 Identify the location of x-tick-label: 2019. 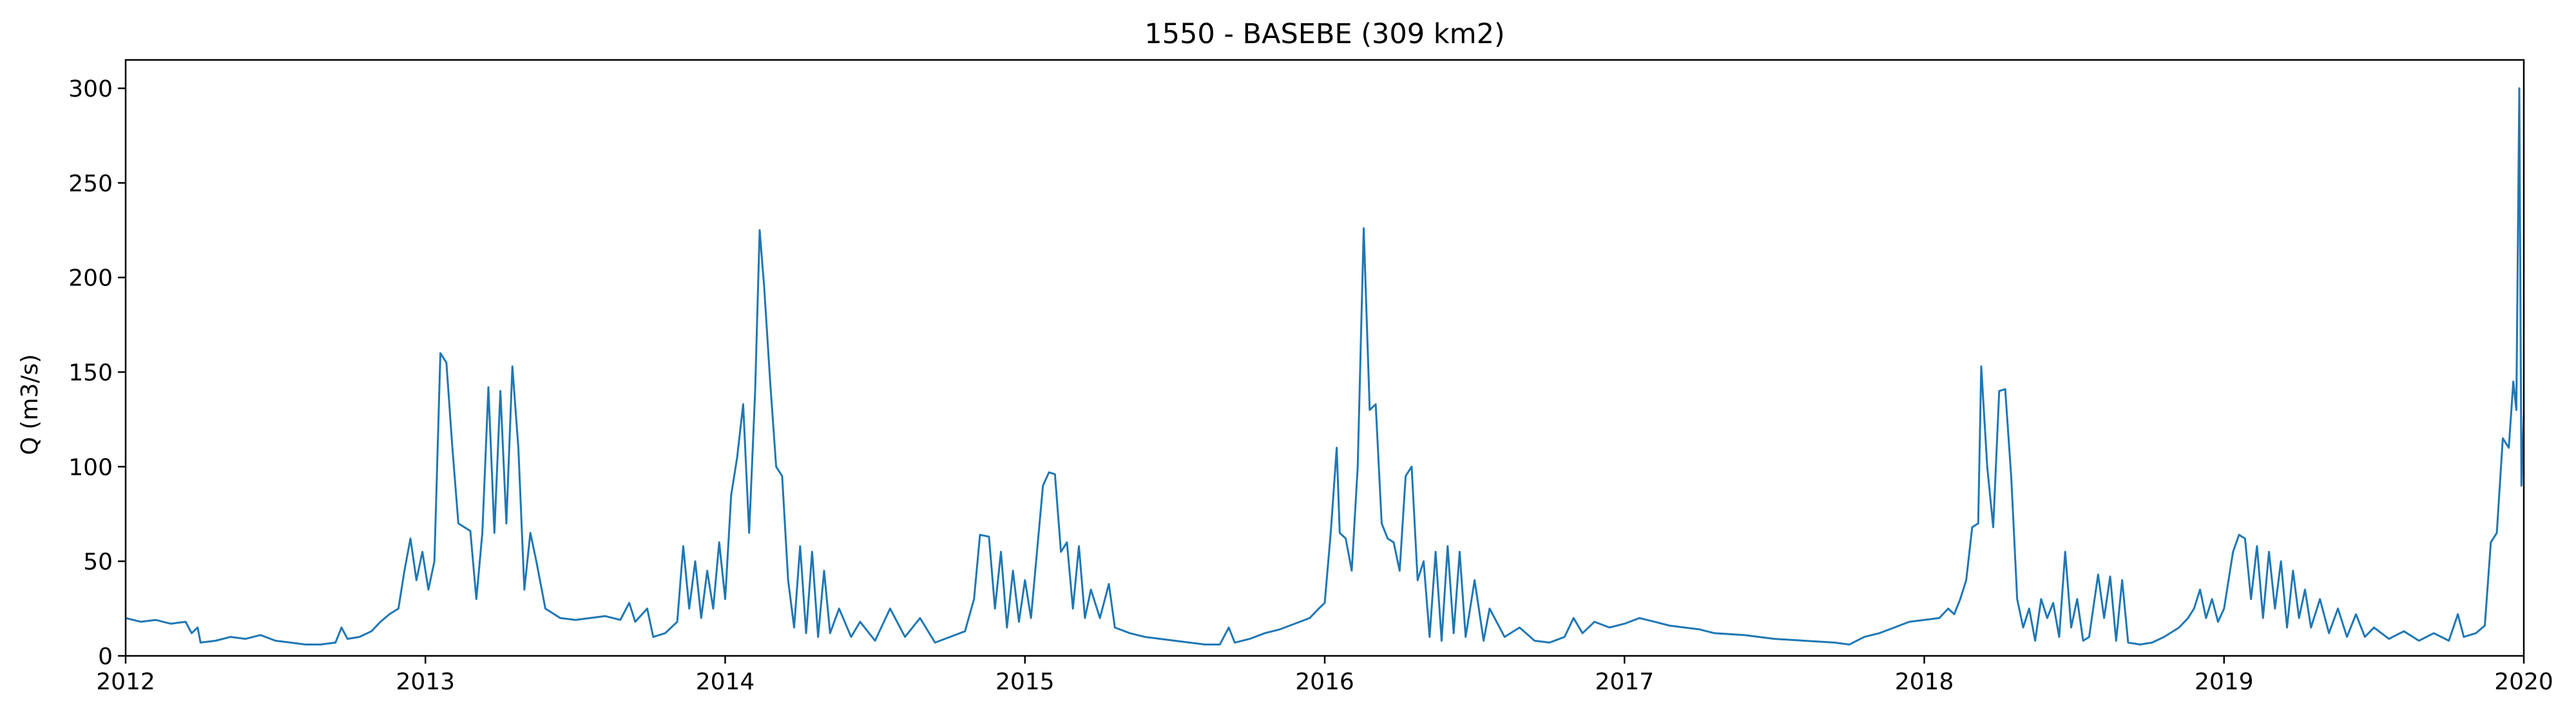
(2224, 682).